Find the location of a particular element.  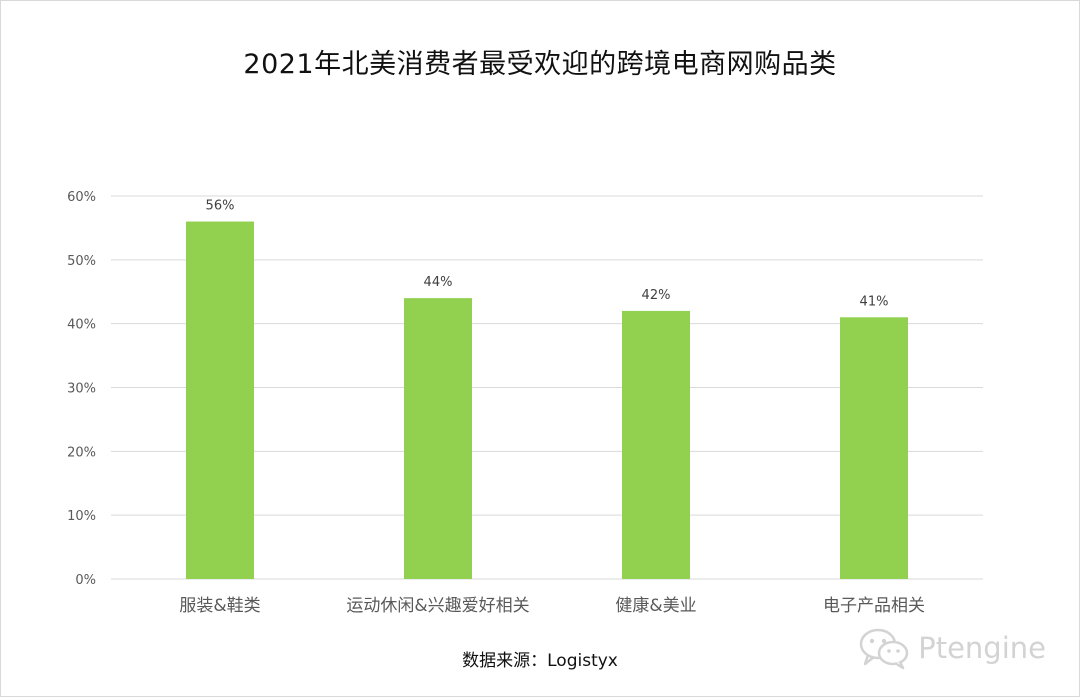

data-label: 56% is located at coordinates (220, 206).